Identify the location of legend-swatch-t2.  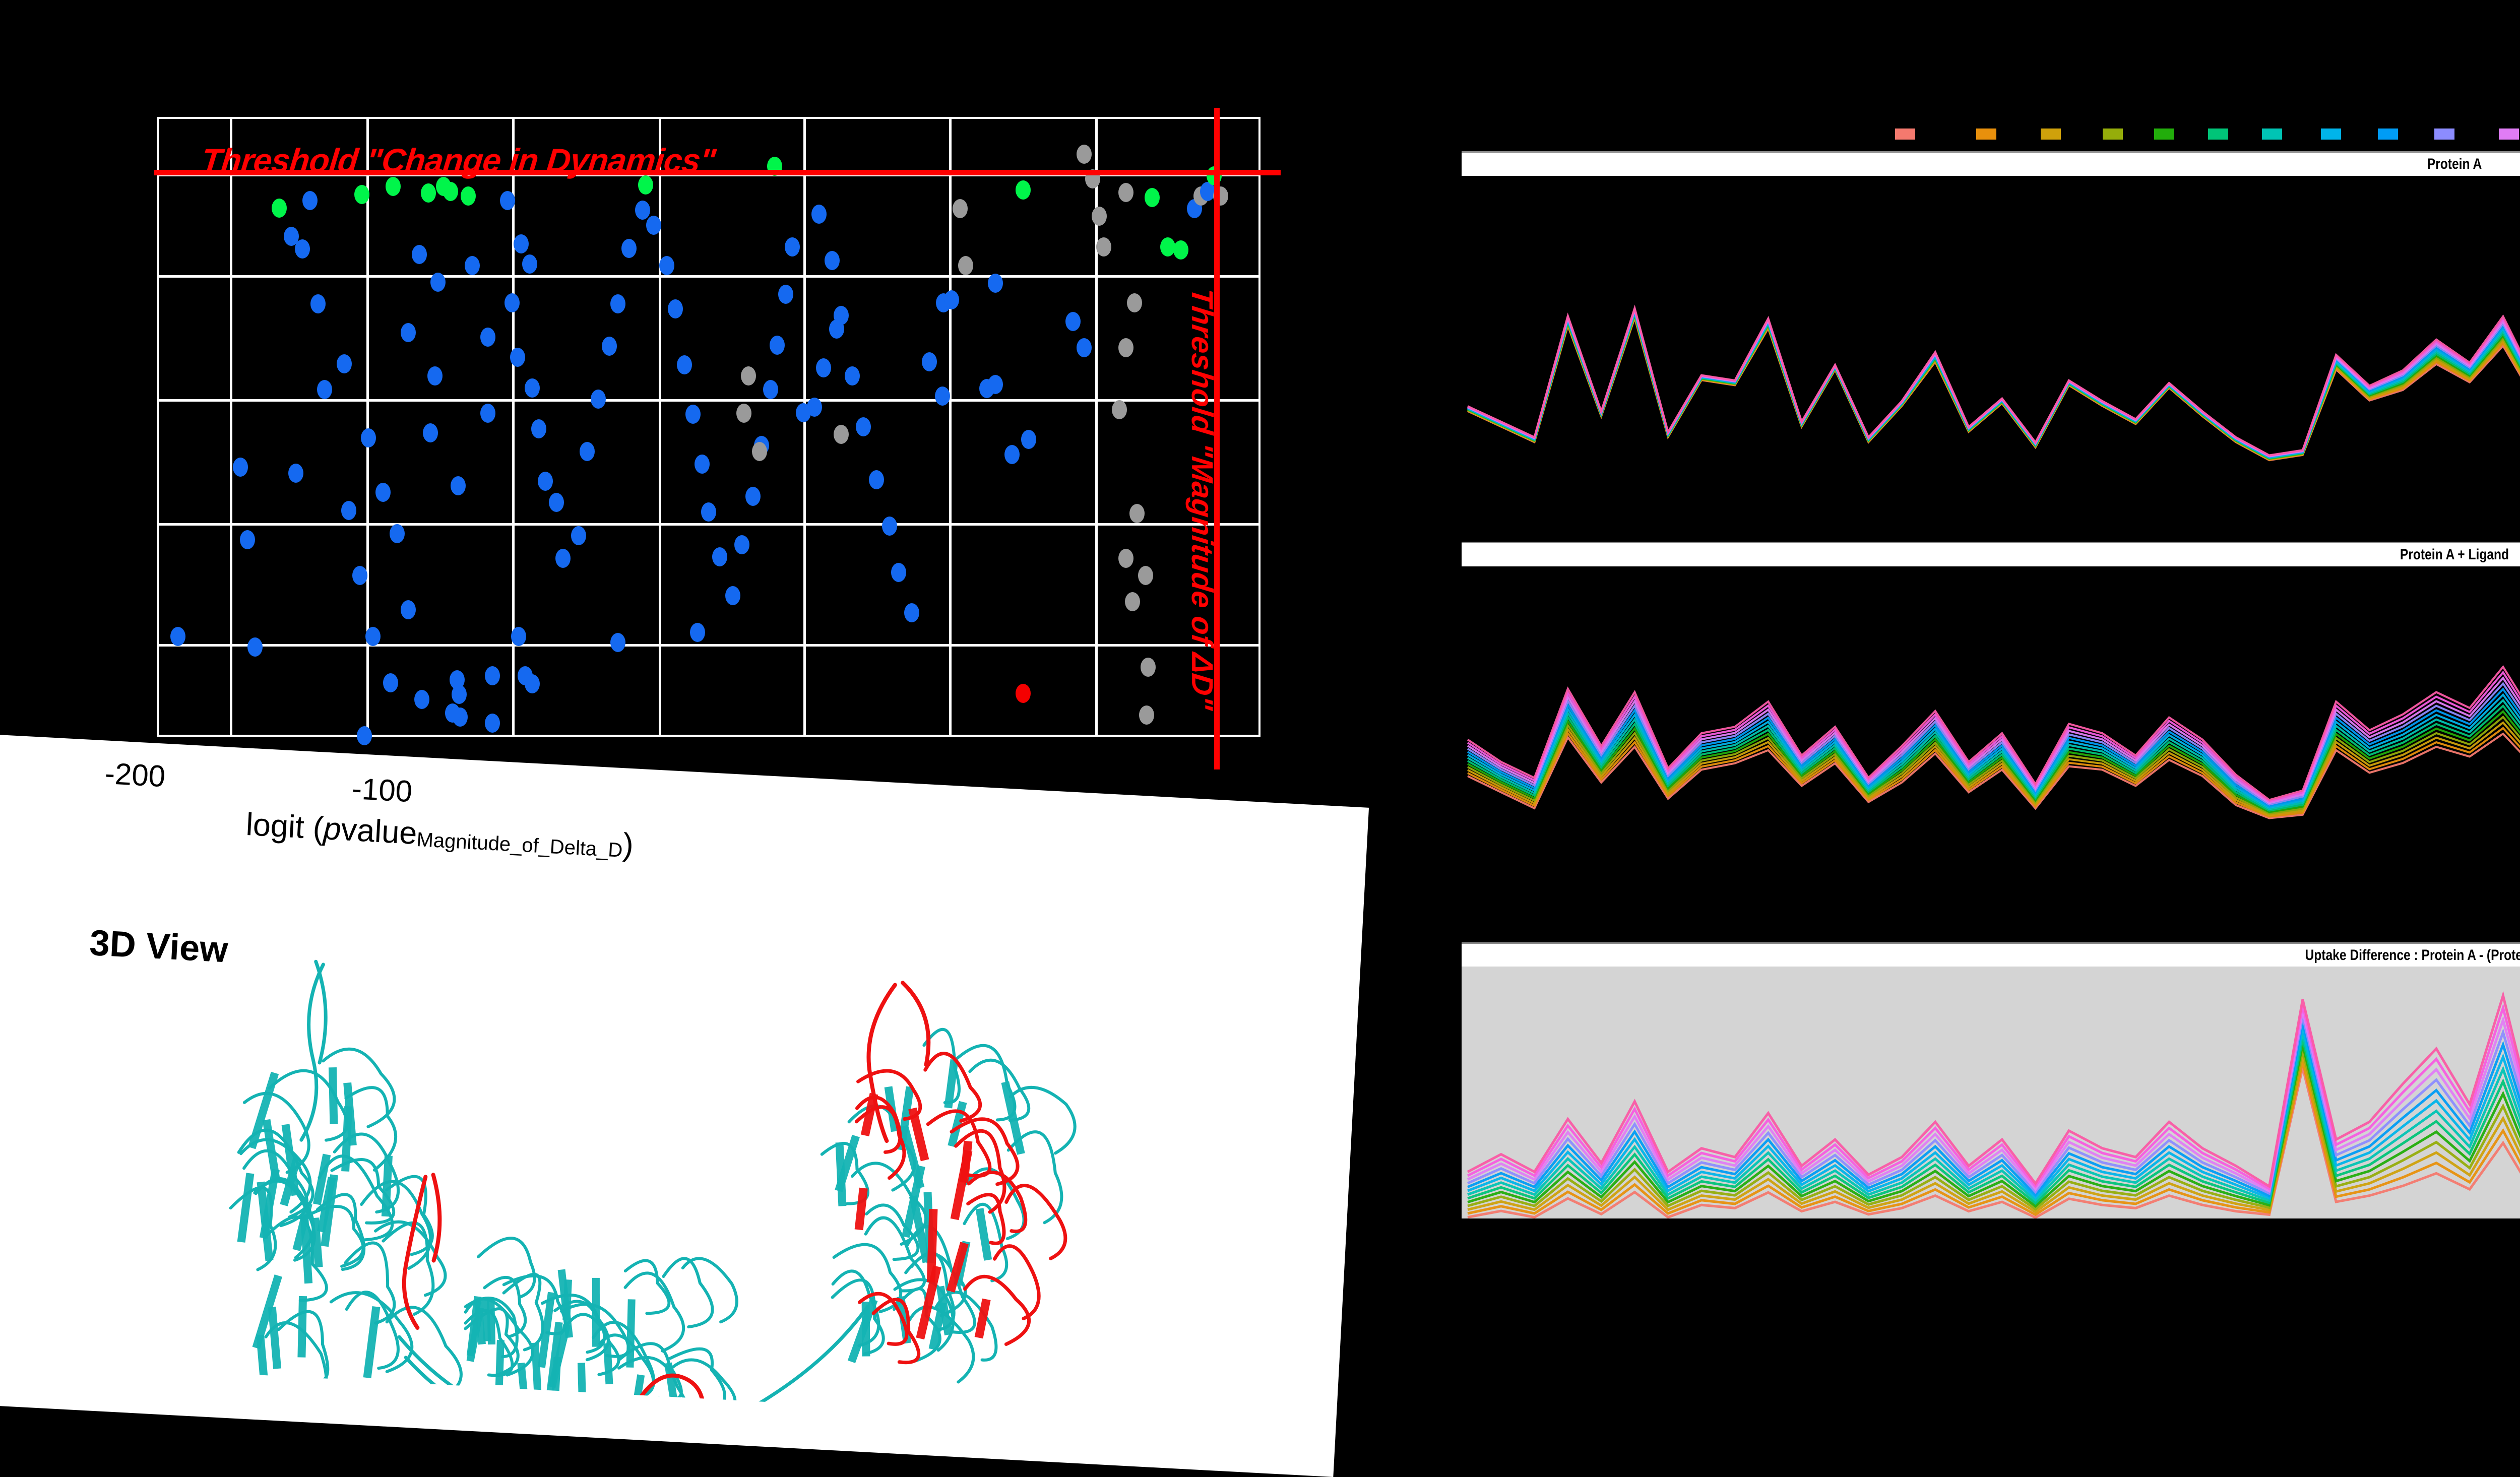
(1986, 134).